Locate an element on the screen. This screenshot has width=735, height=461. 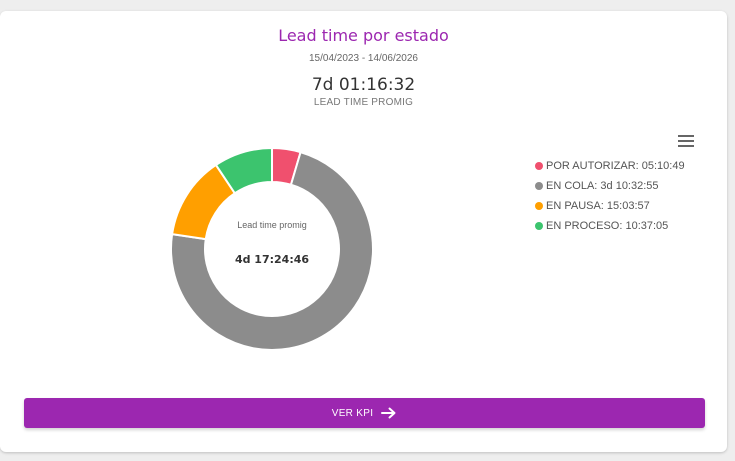
legend-item-label: EN COLA: 3d 10:32:55 is located at coordinates (602, 186).